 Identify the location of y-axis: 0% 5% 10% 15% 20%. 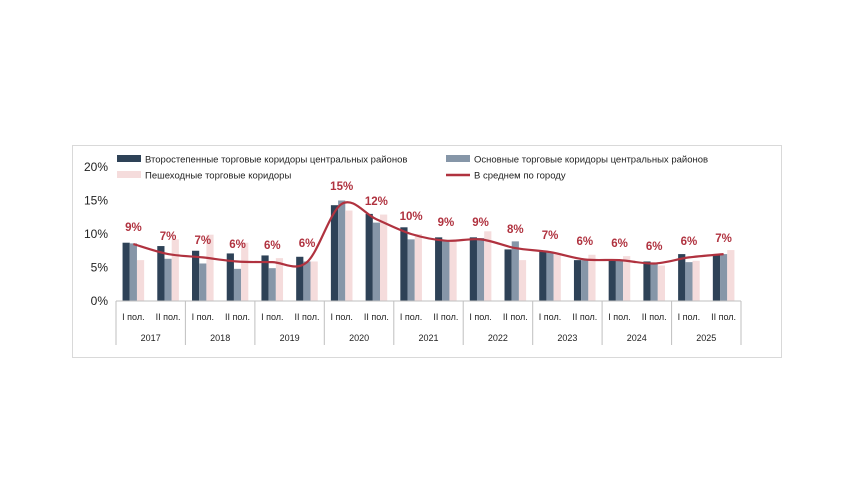
(96, 234).